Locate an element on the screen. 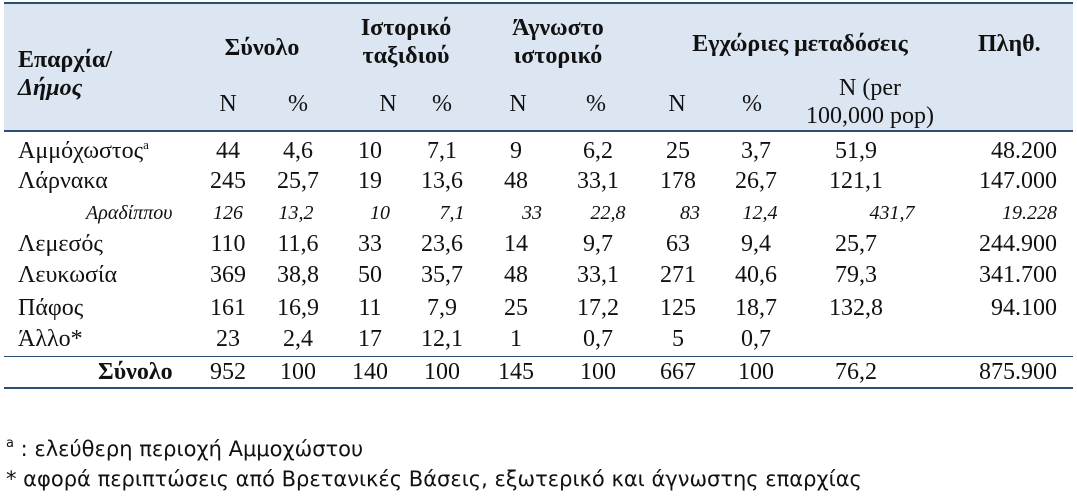  table-cell: 244.900 is located at coordinates (1018, 244).